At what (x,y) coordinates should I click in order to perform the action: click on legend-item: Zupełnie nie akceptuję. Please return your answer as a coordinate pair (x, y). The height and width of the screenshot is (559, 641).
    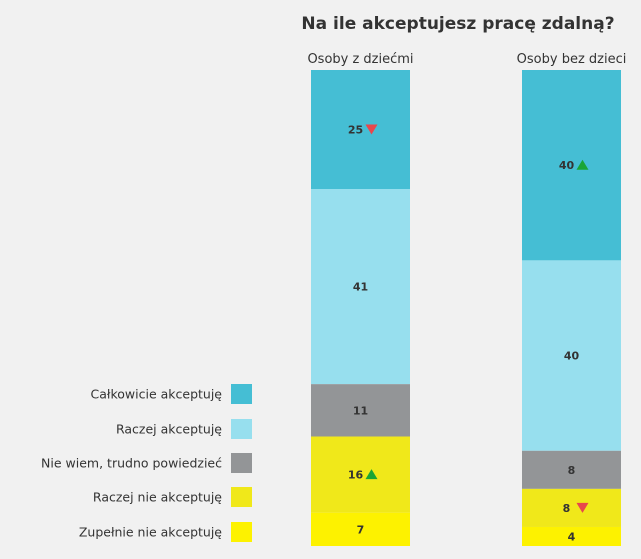
    Looking at the image, I should click on (165, 532).